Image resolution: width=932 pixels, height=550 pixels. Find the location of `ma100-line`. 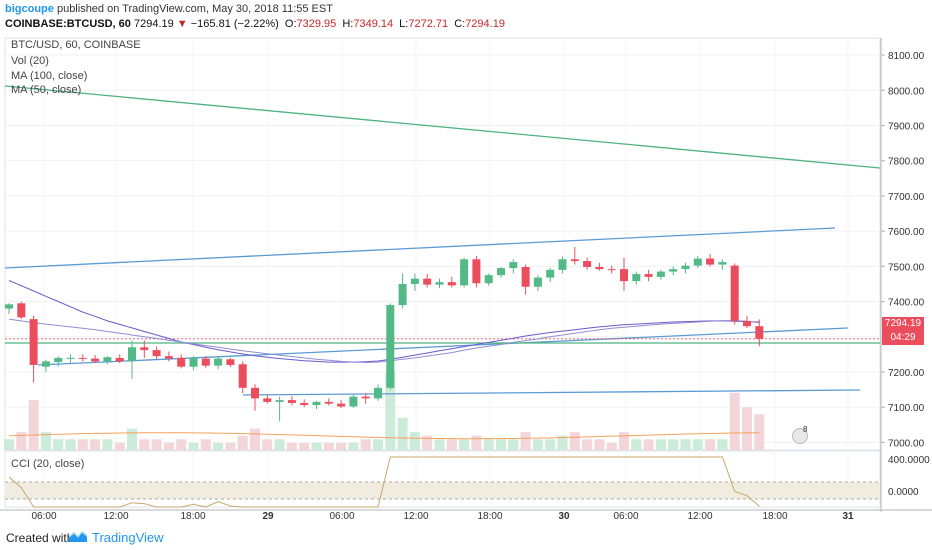

ma100-line is located at coordinates (384, 321).